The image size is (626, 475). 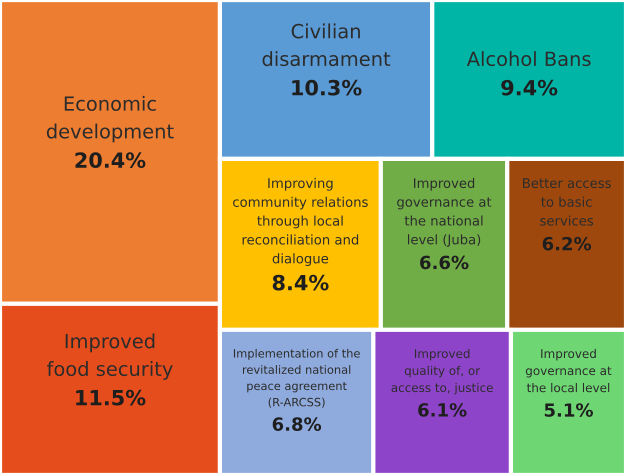 I want to click on category-label: Civilian disarmament, so click(x=326, y=44).